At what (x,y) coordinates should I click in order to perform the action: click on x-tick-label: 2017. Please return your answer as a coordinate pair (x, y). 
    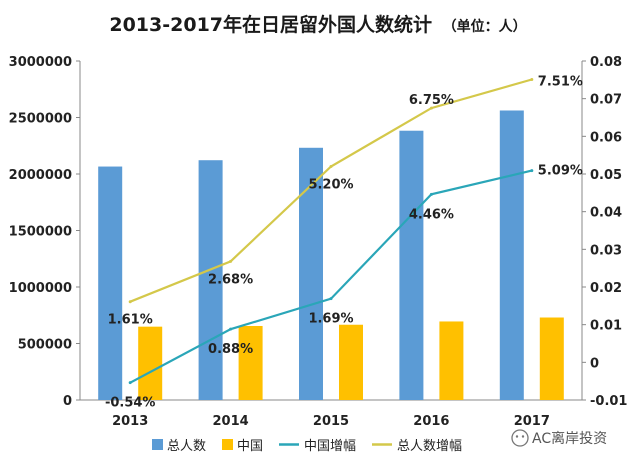
    Looking at the image, I should click on (532, 421).